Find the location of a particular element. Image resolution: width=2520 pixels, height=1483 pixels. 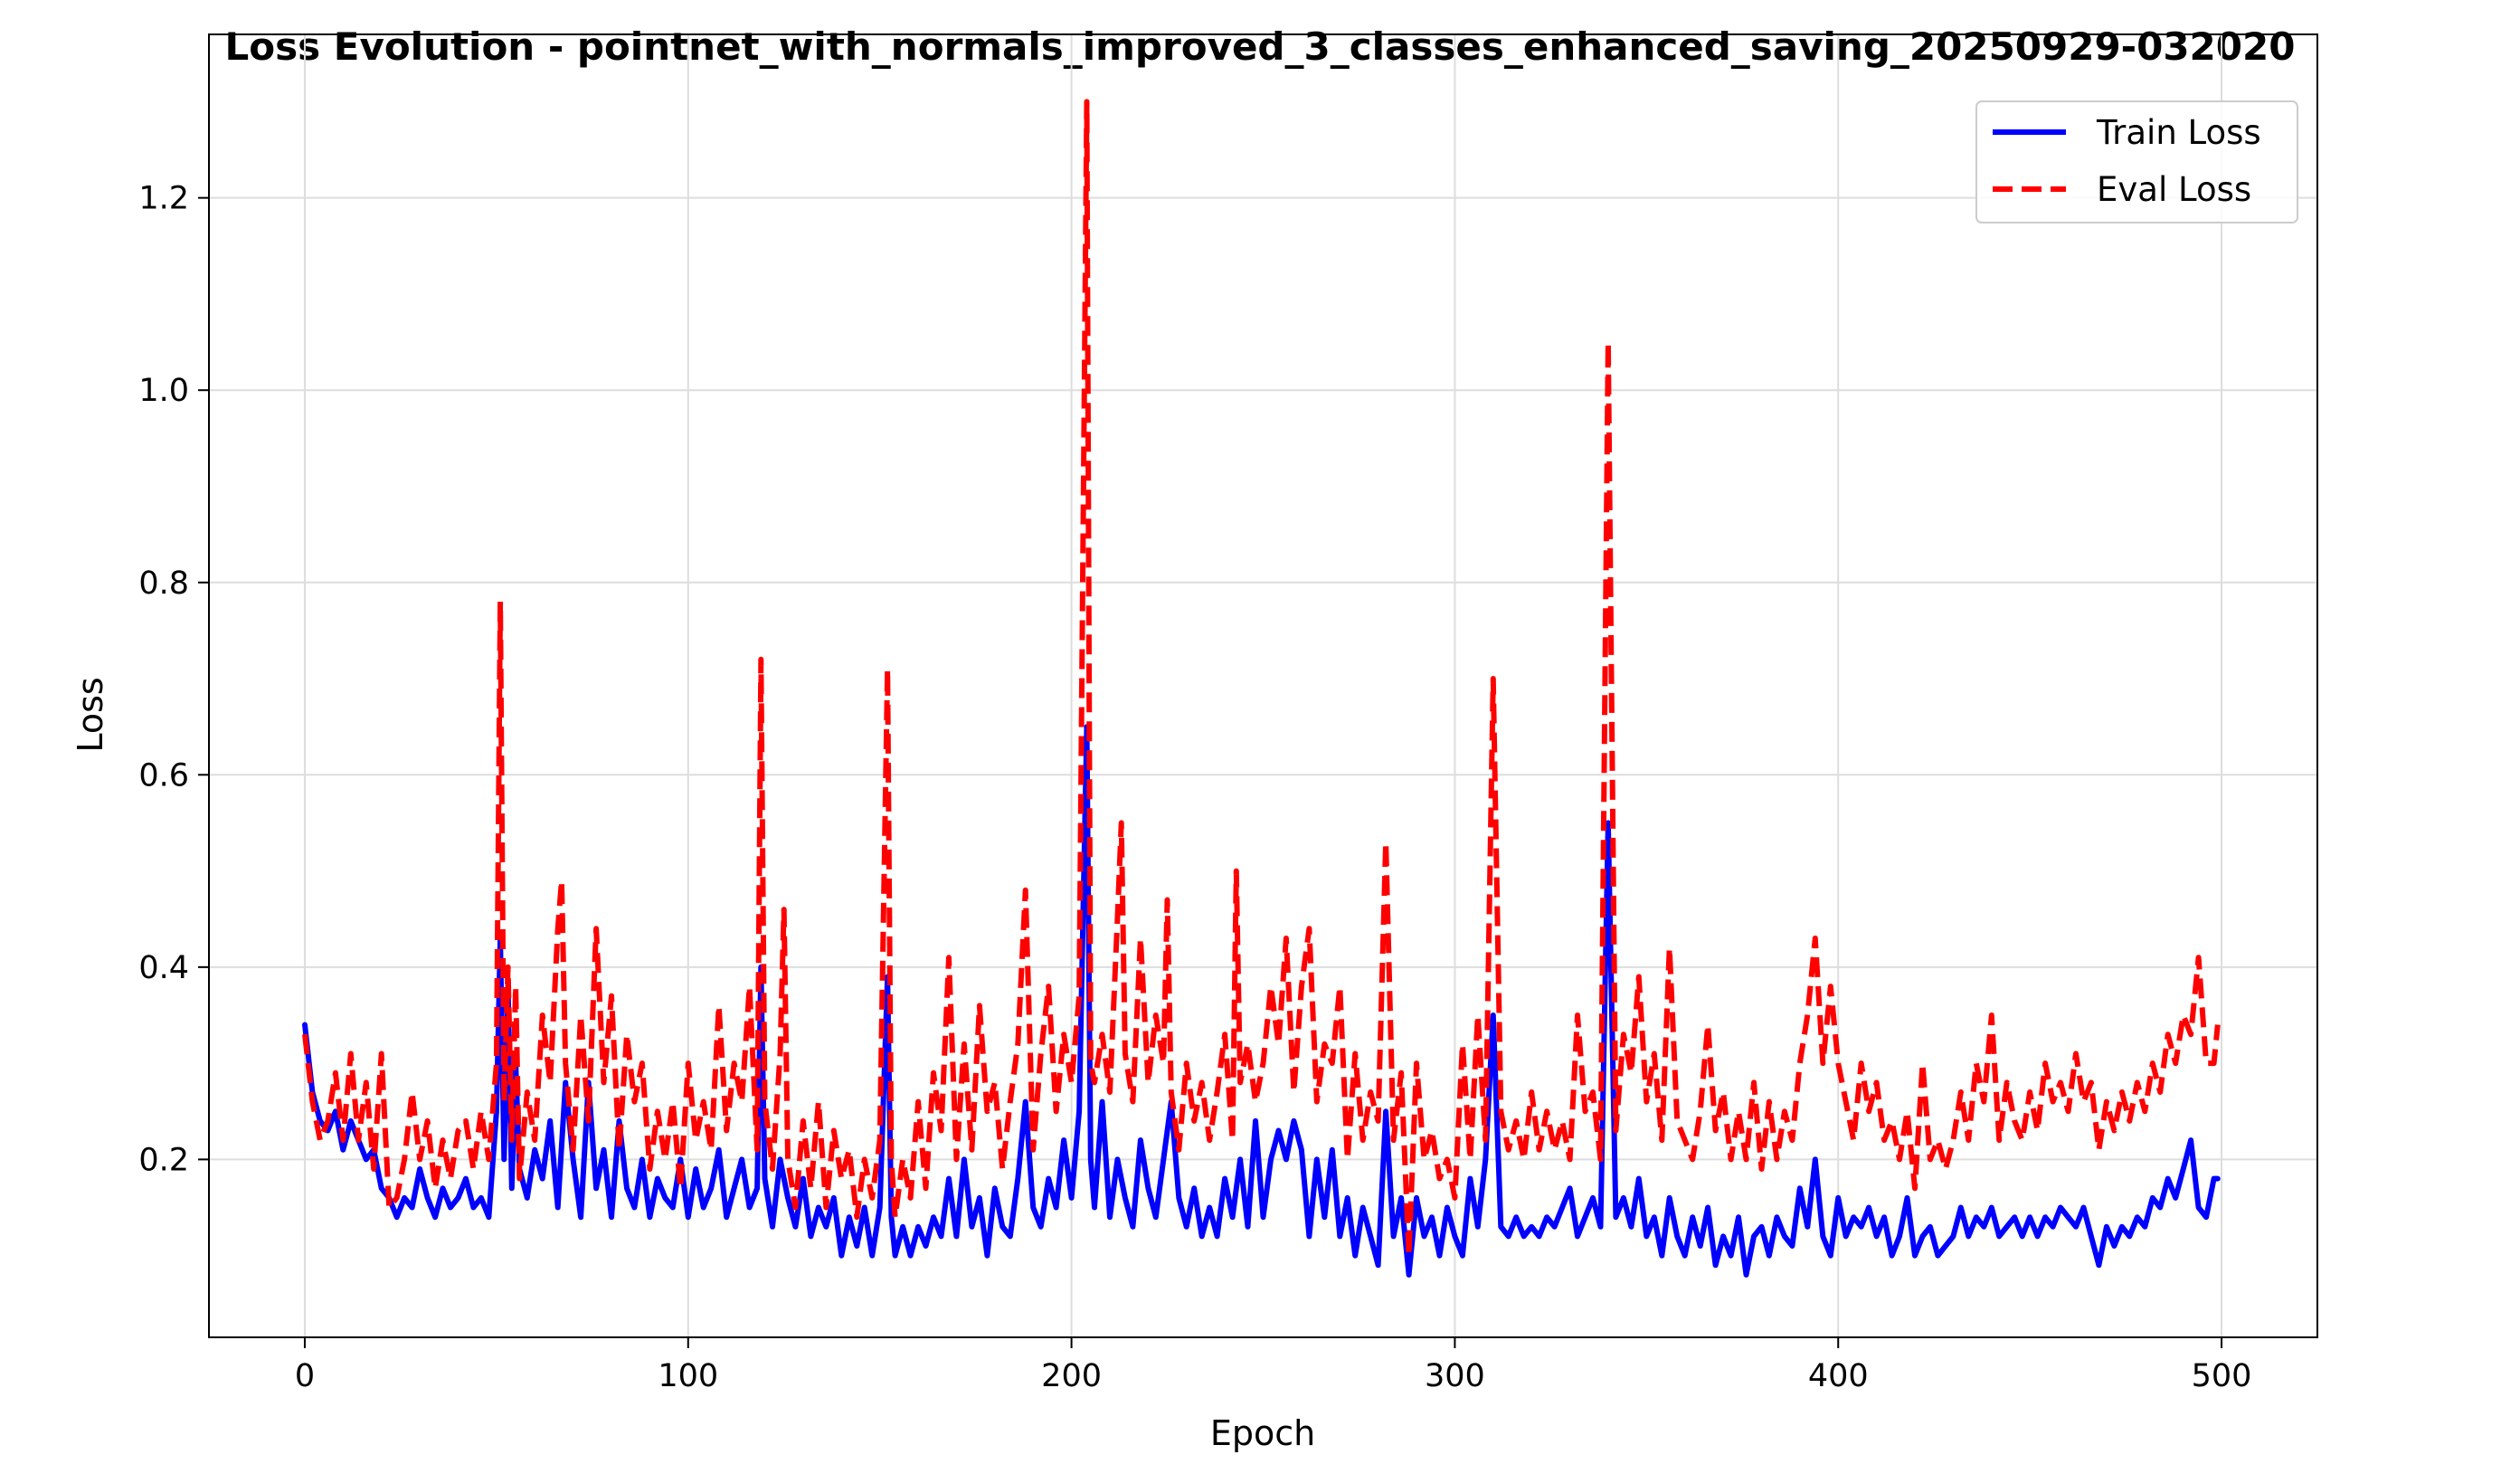

y-axis-label: Loss is located at coordinates (90, 714).